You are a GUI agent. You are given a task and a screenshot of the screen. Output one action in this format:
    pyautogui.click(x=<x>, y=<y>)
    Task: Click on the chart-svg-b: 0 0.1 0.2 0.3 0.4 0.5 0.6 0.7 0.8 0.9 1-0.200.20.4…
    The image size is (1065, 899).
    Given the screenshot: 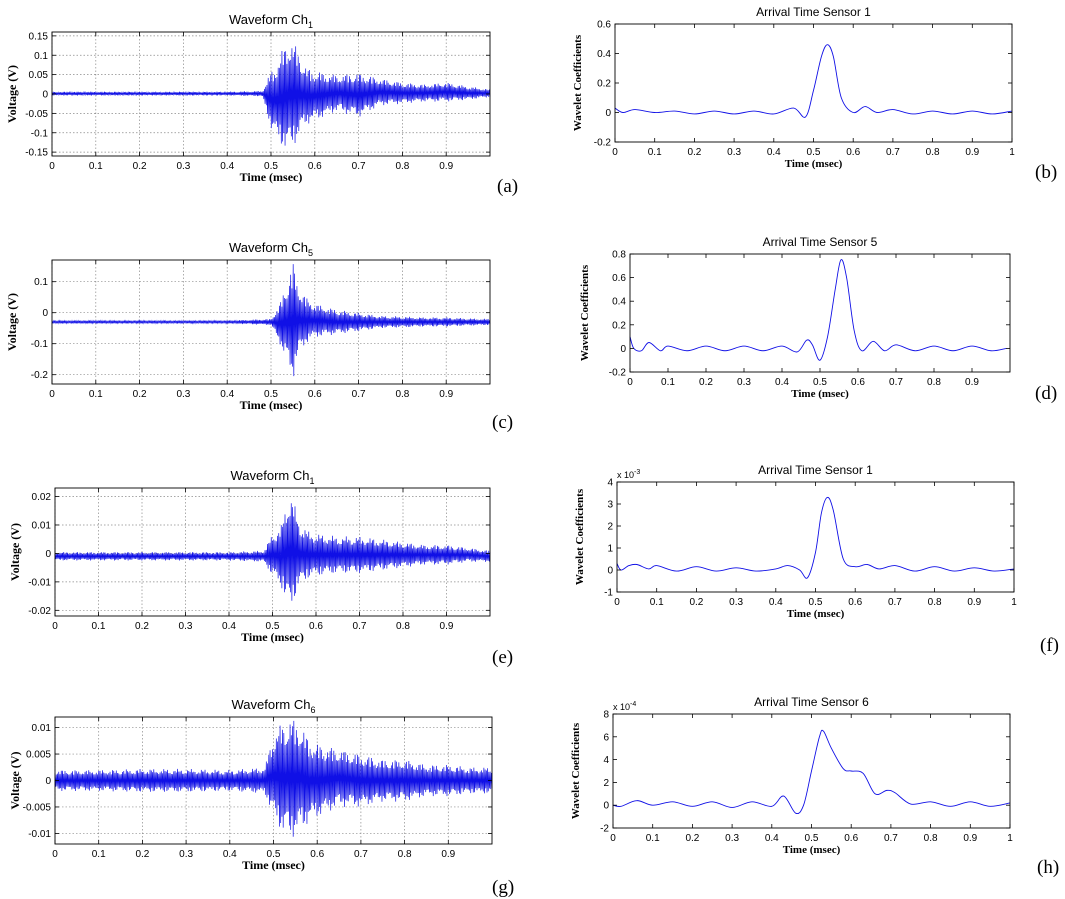 What is the action you would take?
    pyautogui.click(x=793, y=87)
    